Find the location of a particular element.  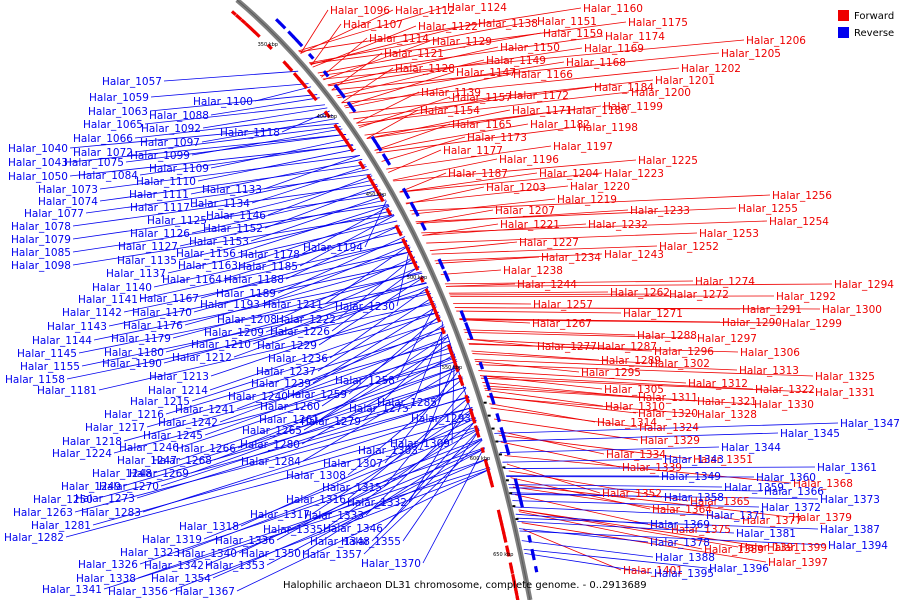

gene-label-reverse: Halar_1043 is located at coordinates (38, 163).